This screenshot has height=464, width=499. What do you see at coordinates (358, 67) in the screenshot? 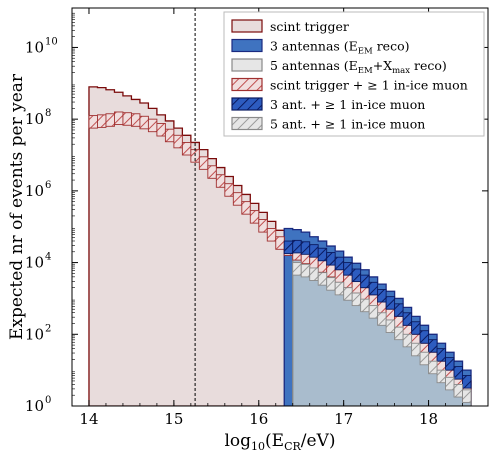
I see `legend-entry: 5 antennas (EEM+Xmax reco)` at bounding box center [358, 67].